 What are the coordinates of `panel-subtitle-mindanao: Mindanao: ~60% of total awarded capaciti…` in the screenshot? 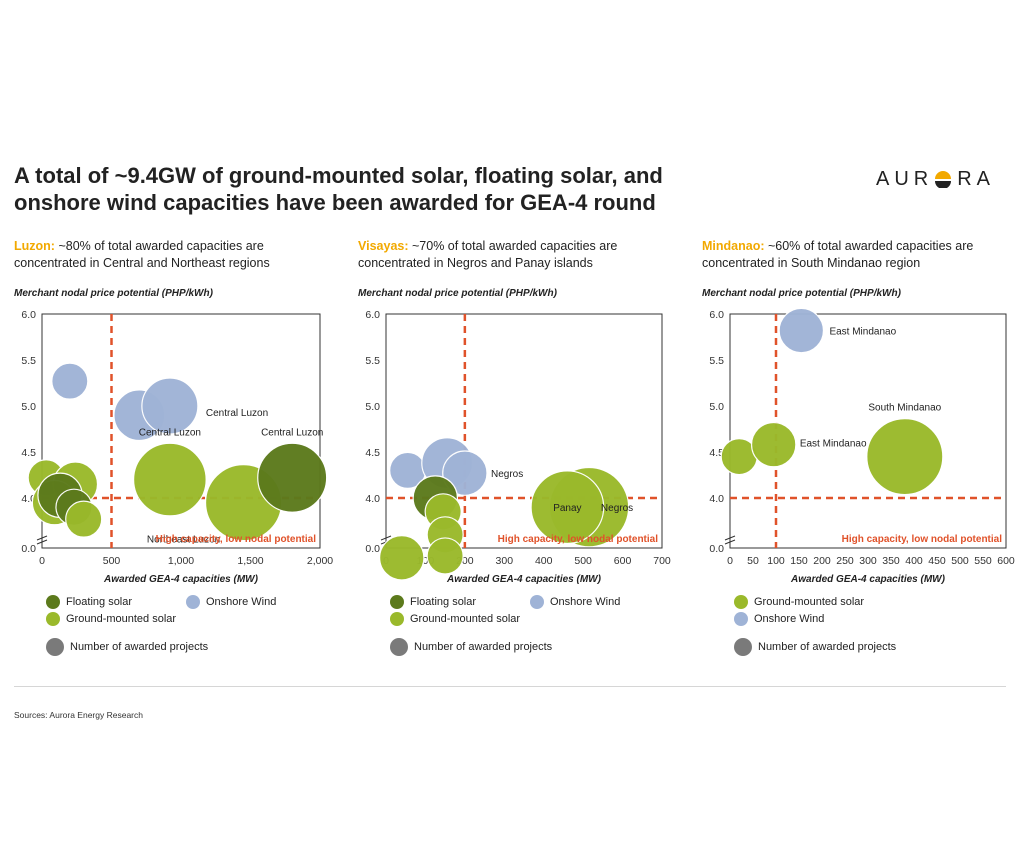 It's located at (838, 254).